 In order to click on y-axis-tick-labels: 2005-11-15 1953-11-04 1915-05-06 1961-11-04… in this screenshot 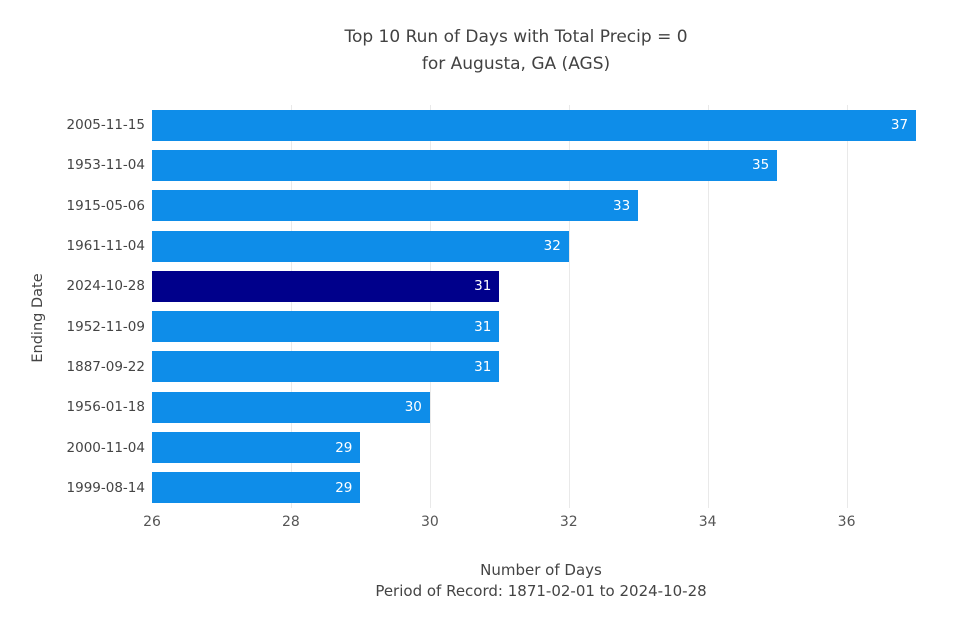, I will do `click(72, 306)`.